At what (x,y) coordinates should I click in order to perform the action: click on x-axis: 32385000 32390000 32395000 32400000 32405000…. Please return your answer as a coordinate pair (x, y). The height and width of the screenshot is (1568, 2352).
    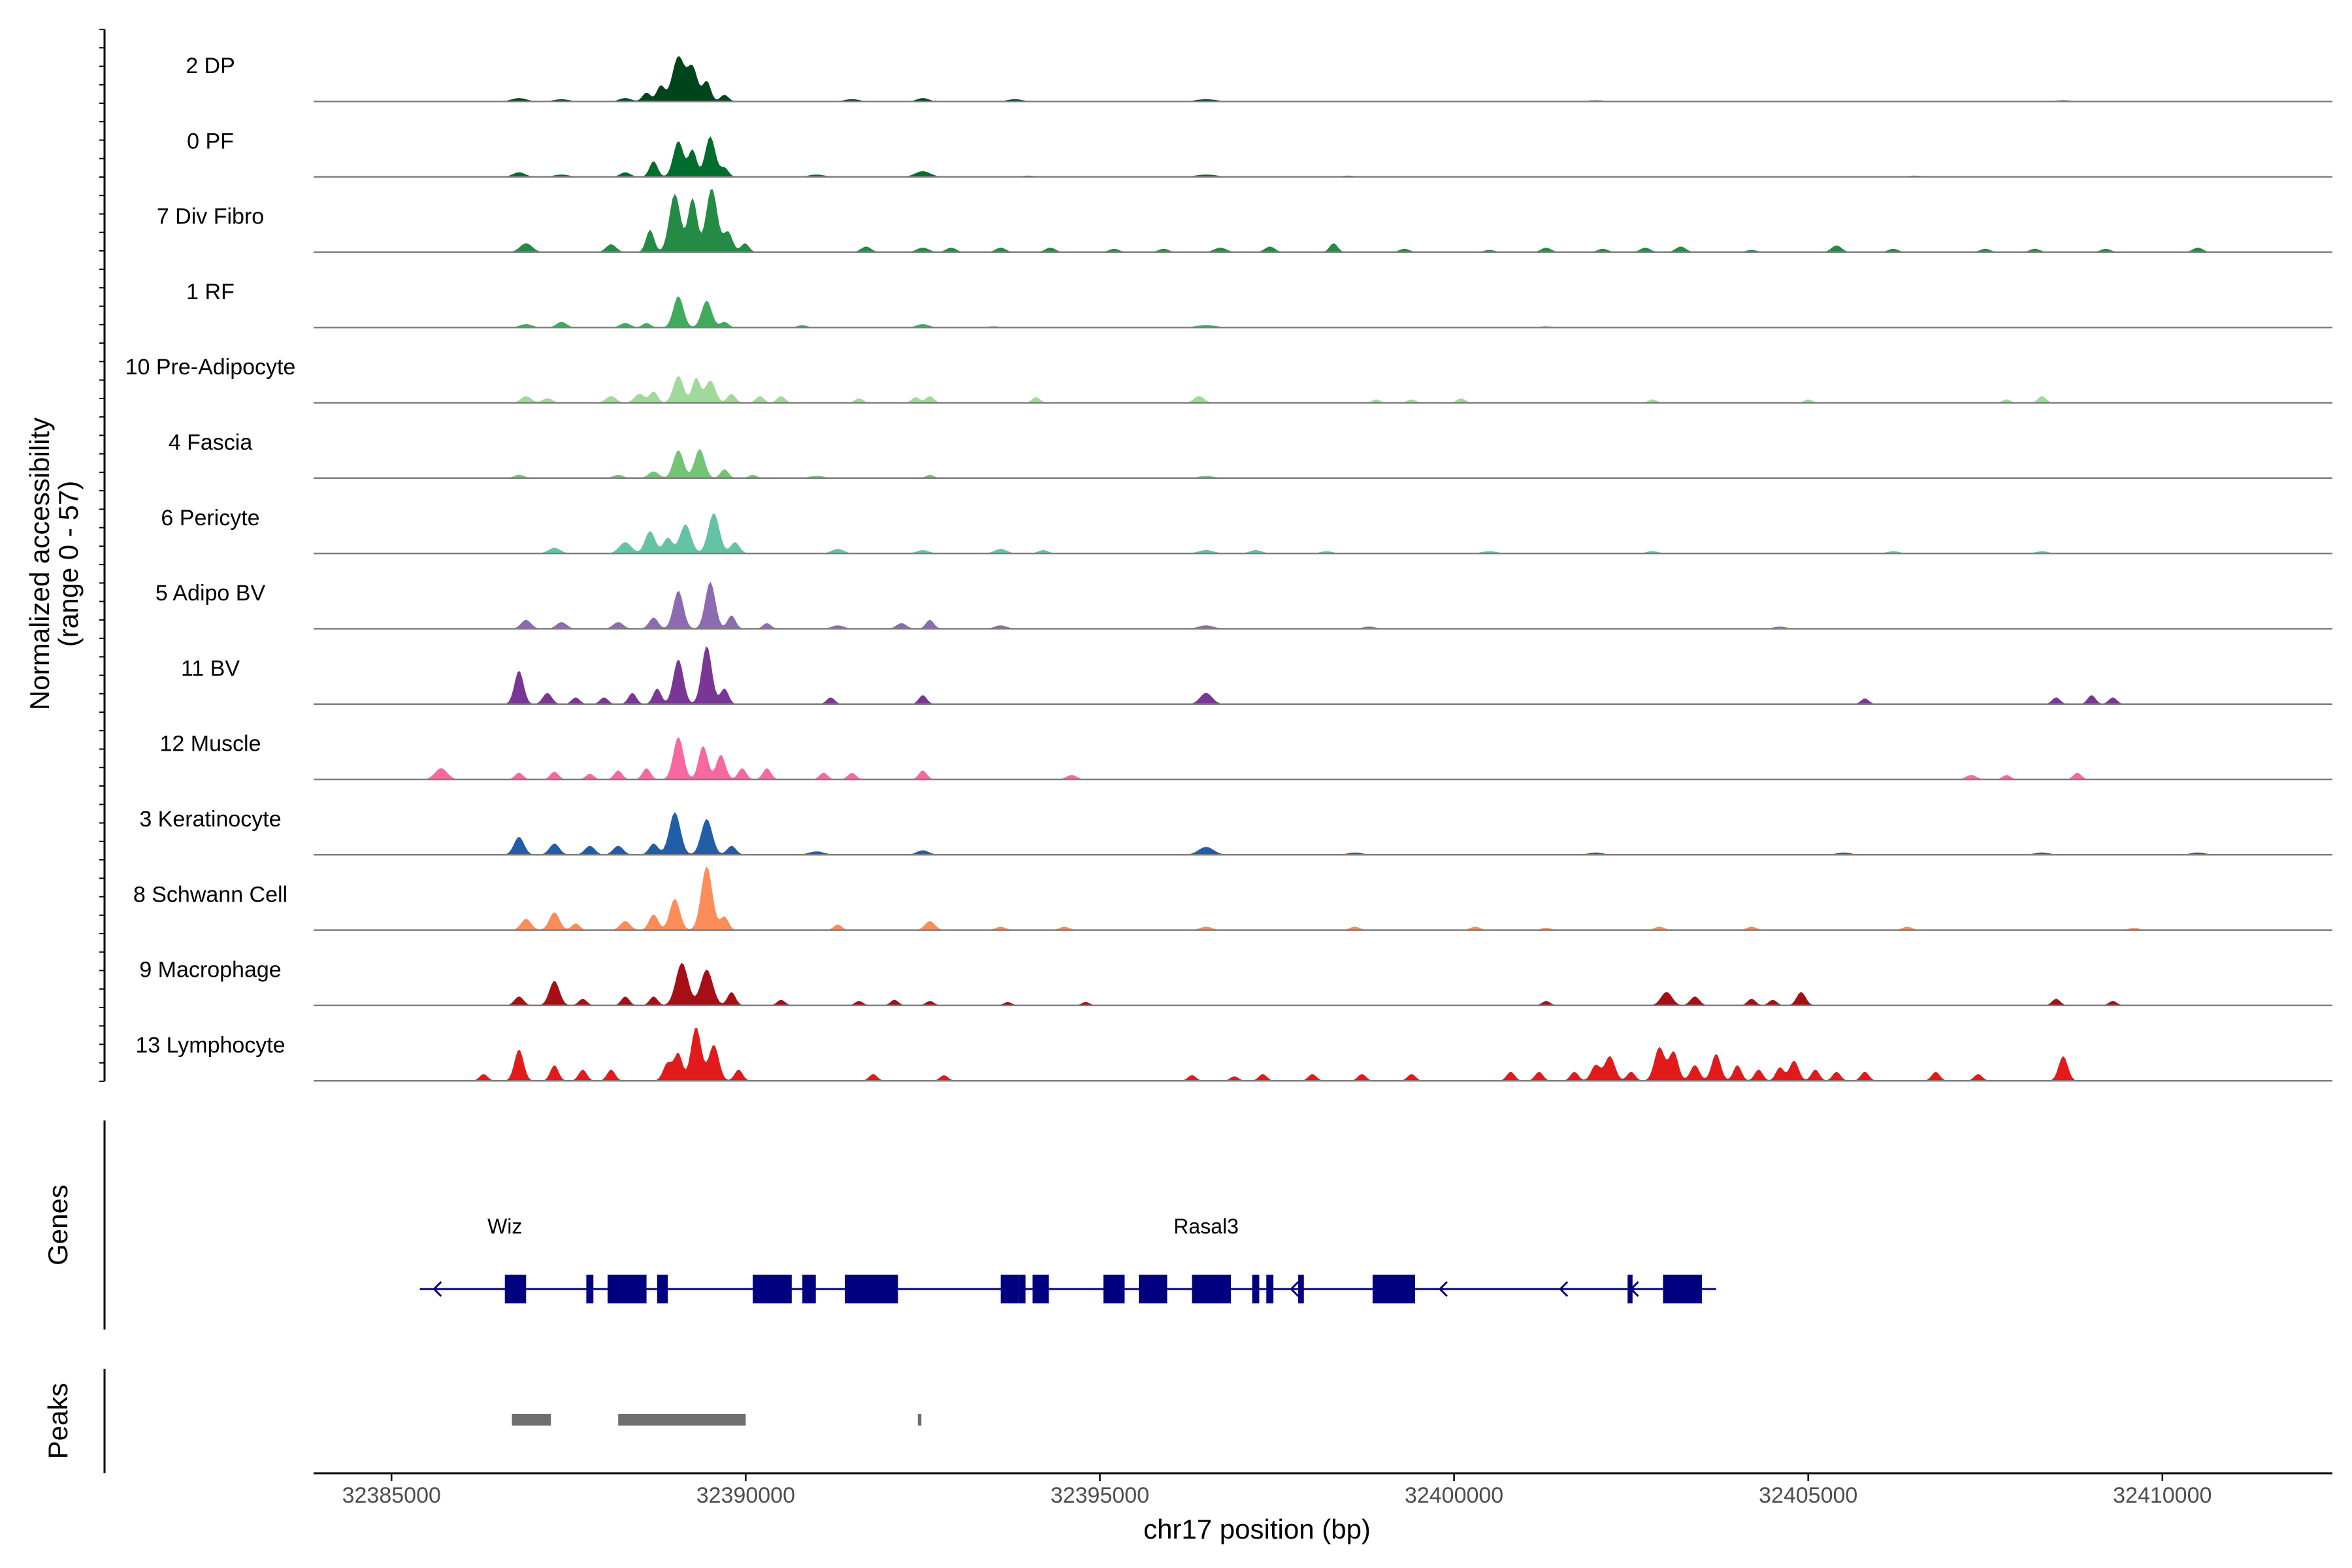
    Looking at the image, I should click on (1323, 1490).